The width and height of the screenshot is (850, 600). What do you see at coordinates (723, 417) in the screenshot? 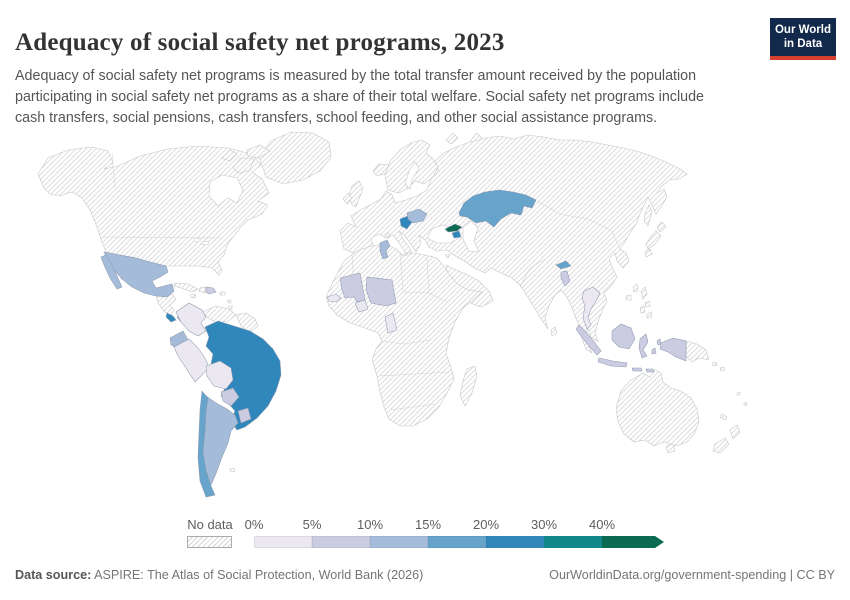
I see `island-new-caledonia` at bounding box center [723, 417].